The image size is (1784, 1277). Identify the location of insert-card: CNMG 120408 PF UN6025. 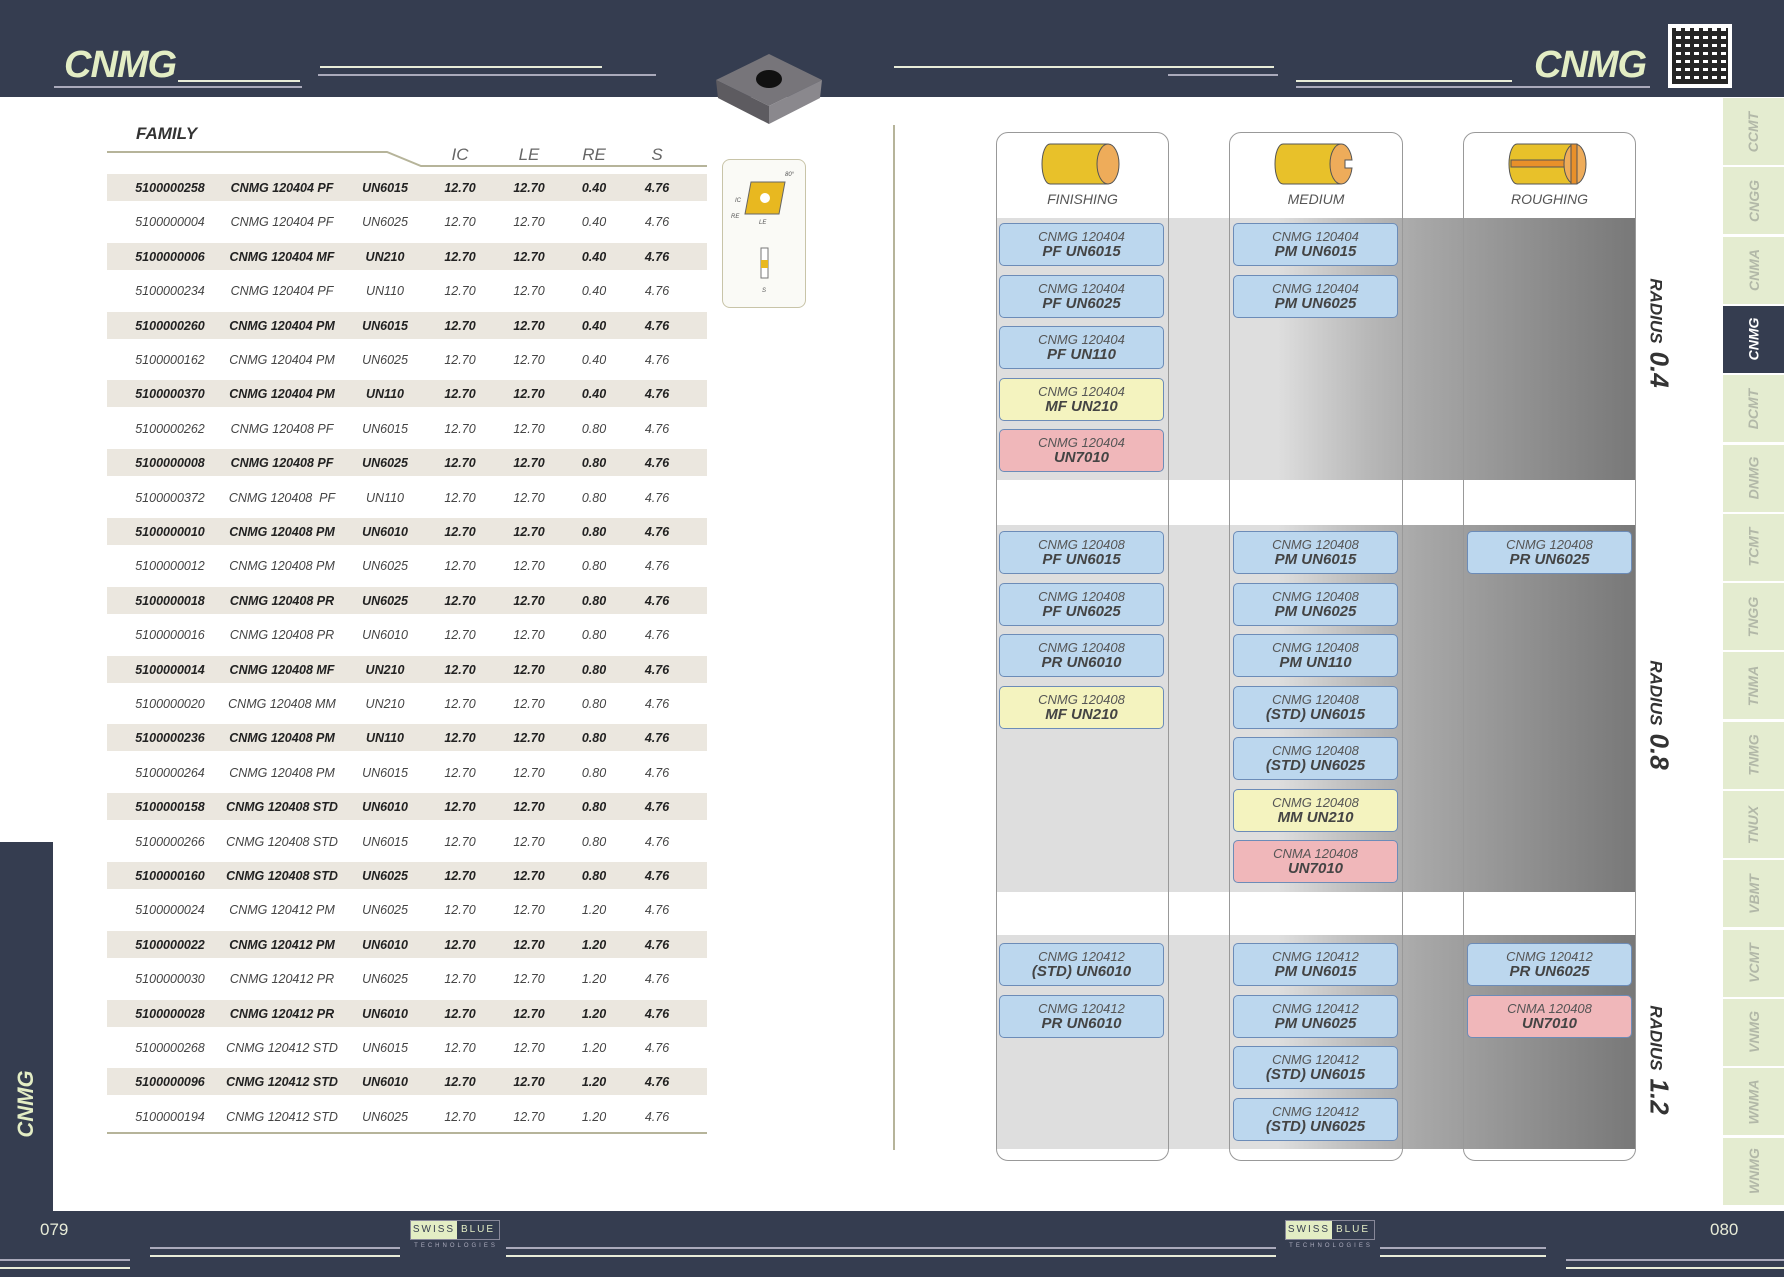
(1081, 604).